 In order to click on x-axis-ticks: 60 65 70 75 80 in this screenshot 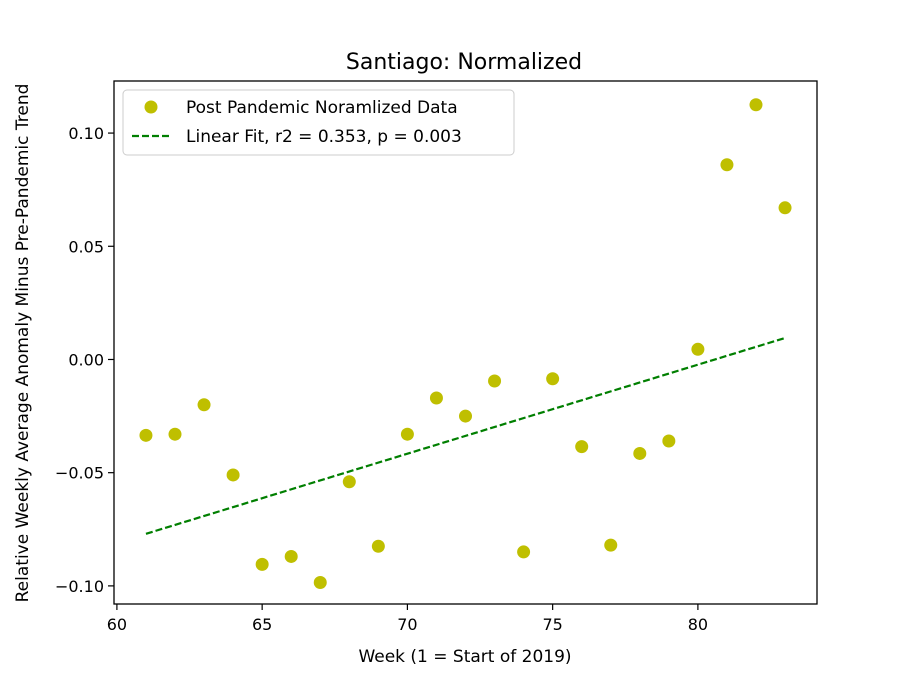, I will do `click(407, 619)`.